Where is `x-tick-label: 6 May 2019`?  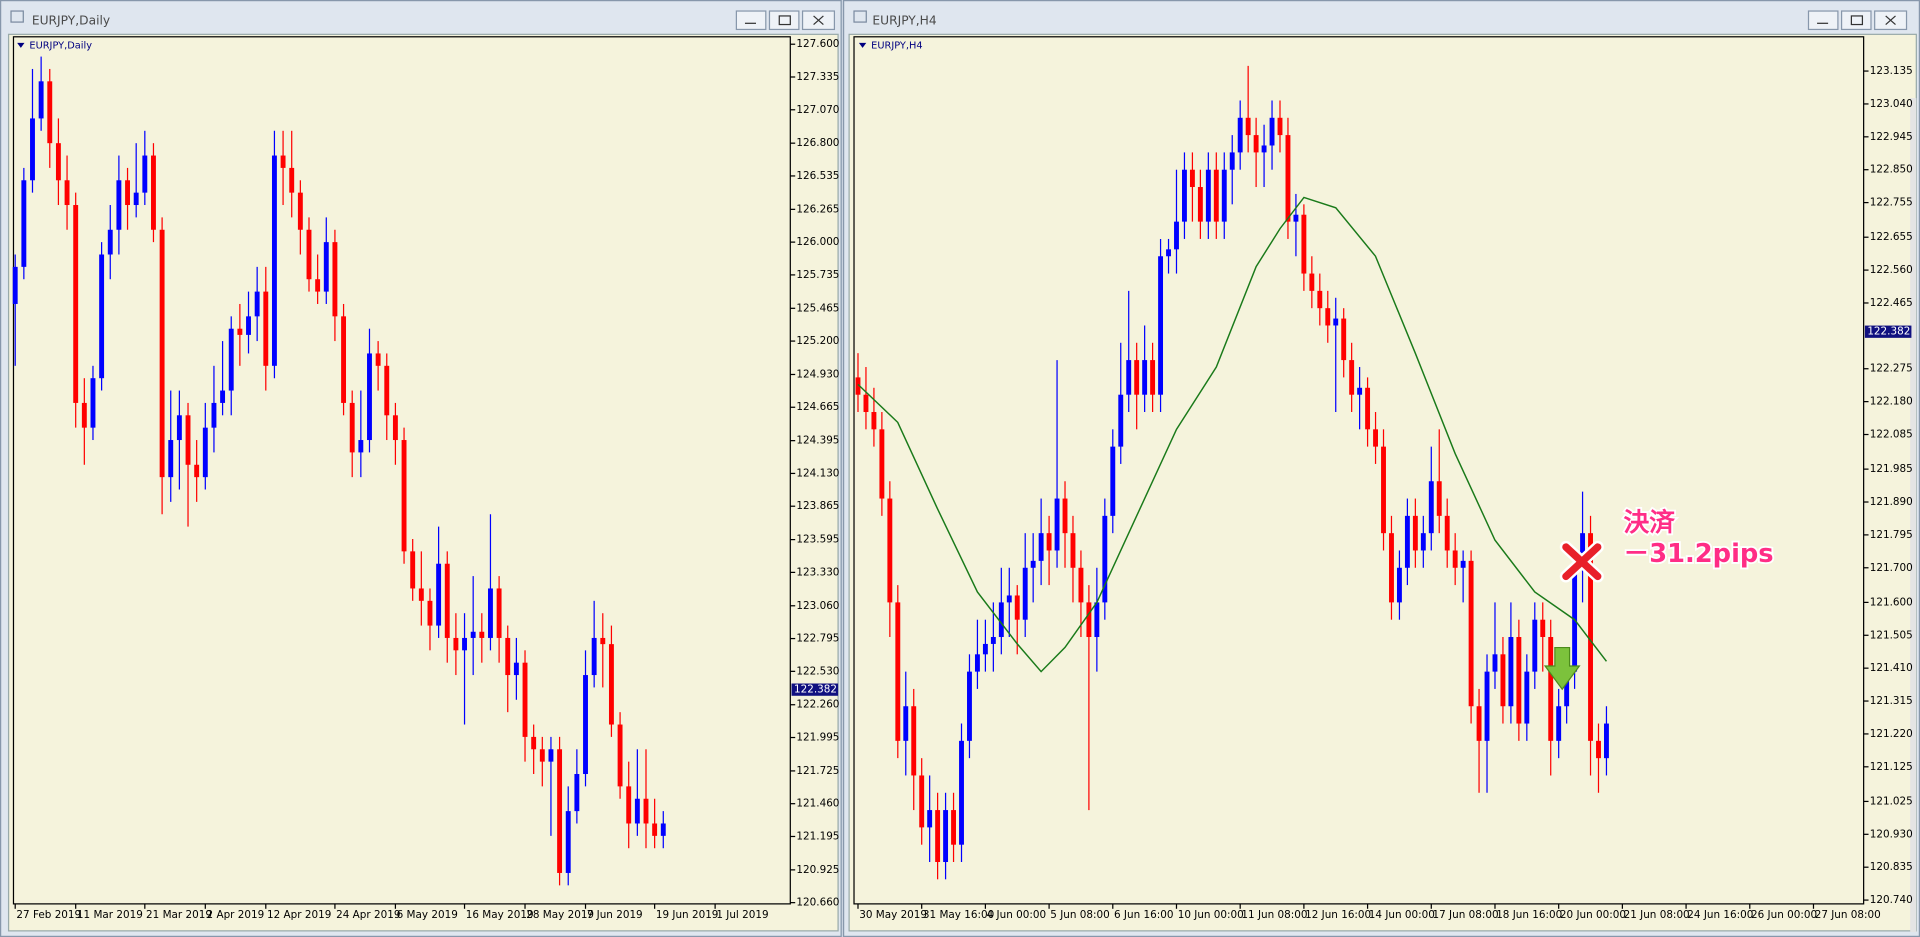
x-tick-label: 6 May 2019 is located at coordinates (427, 915).